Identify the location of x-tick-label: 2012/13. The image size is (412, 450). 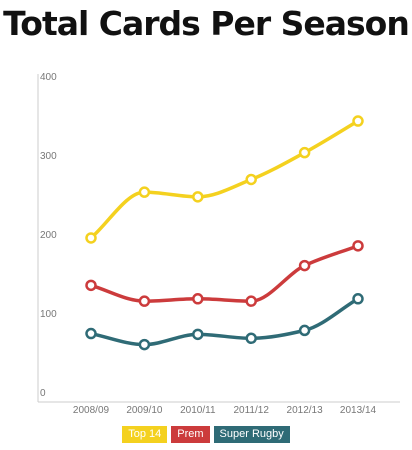
(305, 410).